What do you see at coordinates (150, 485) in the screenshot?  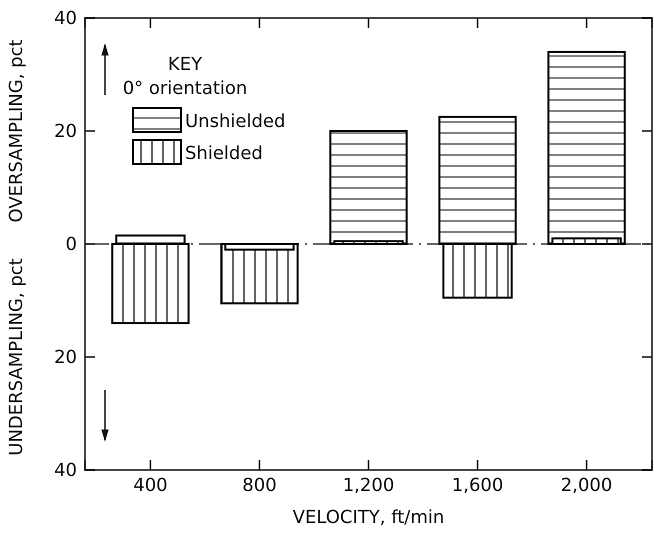 I see `x-tick-label: 400` at bounding box center [150, 485].